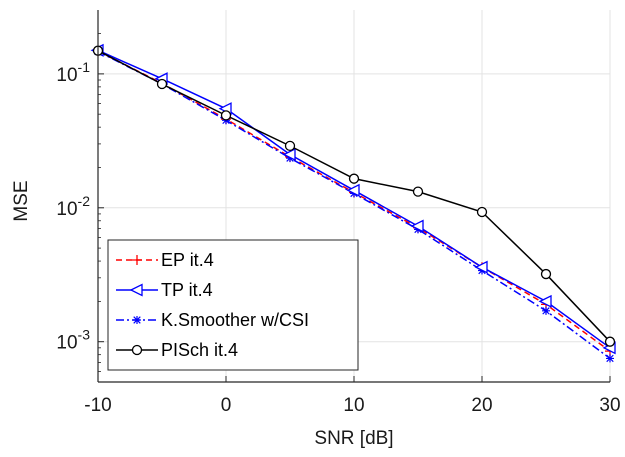 This screenshot has height=457, width=625. What do you see at coordinates (353, 405) in the screenshot?
I see `x-tick-label: 10` at bounding box center [353, 405].